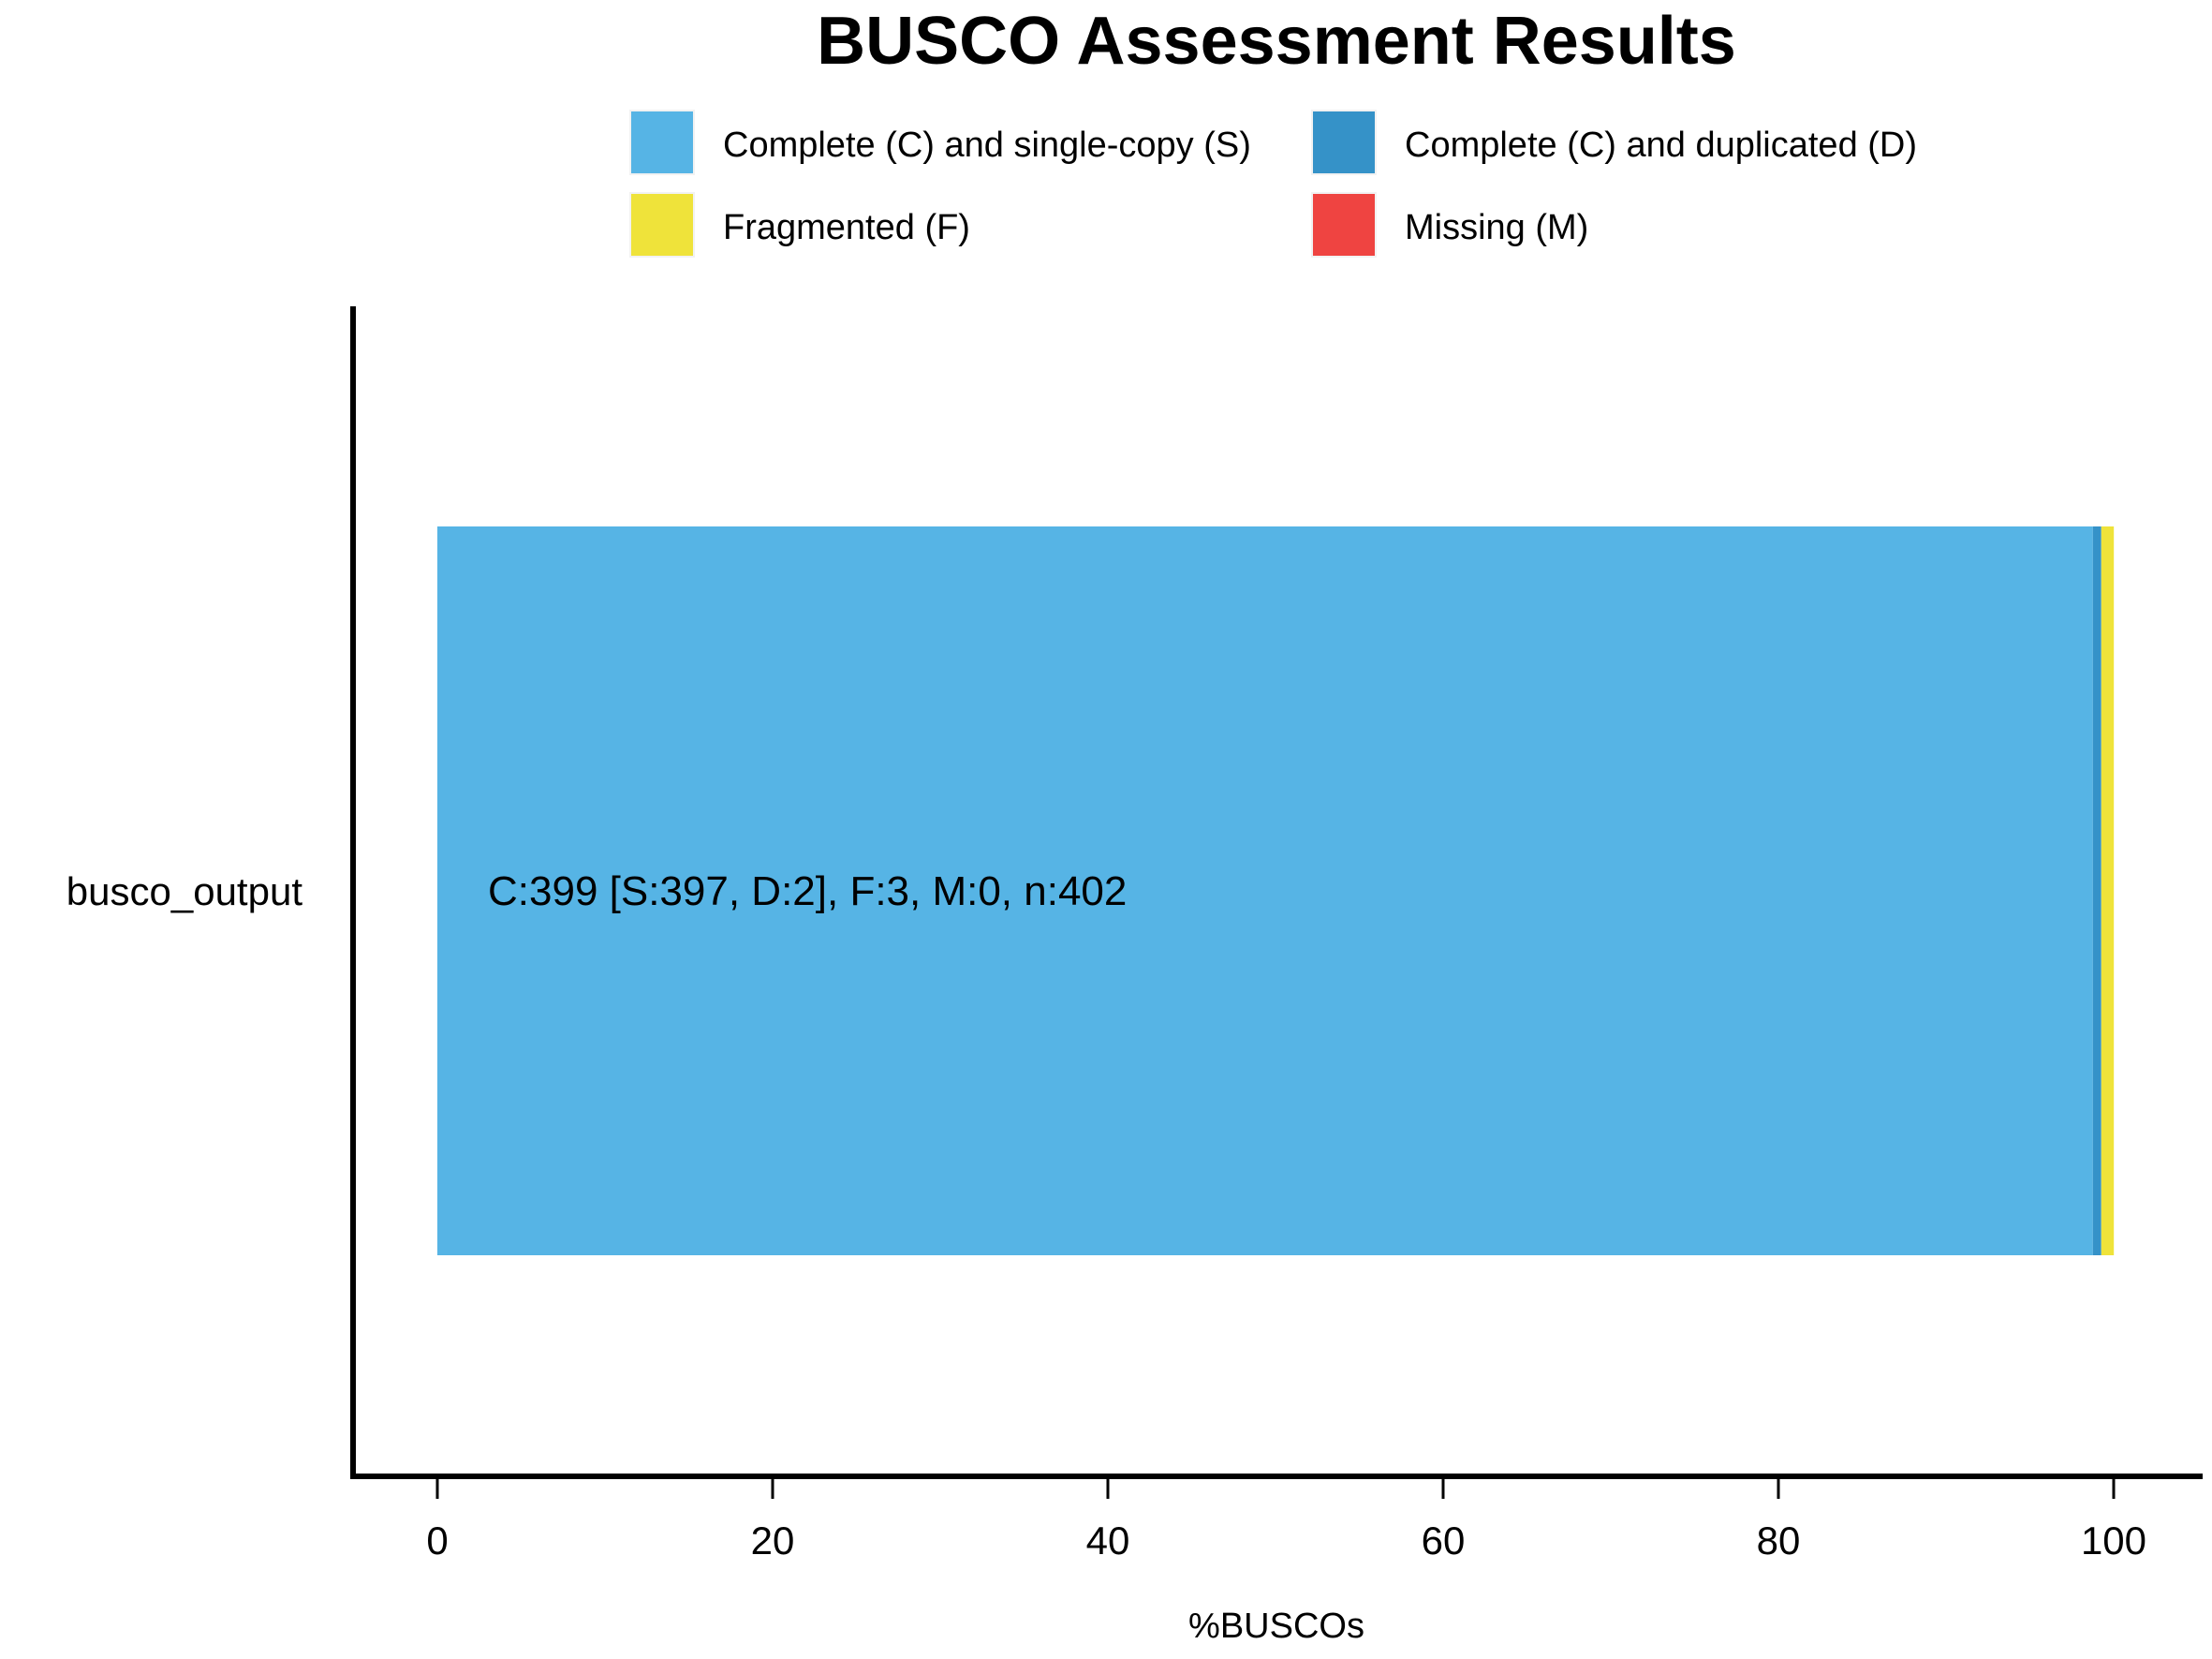  Describe the element at coordinates (184, 891) in the screenshot. I see `category-label: busco_output` at that location.